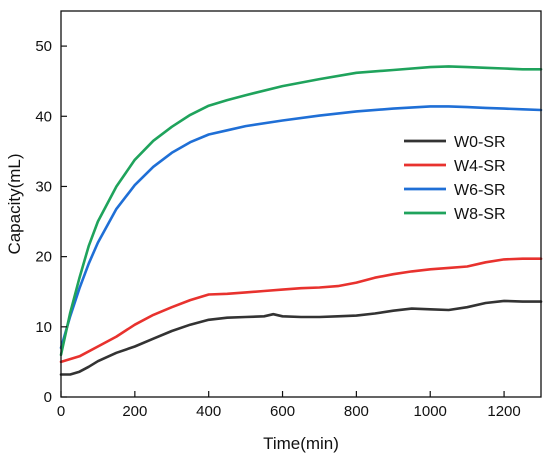 The width and height of the screenshot is (550, 462). What do you see at coordinates (43, 327) in the screenshot?
I see `y-tick-label: 10` at bounding box center [43, 327].